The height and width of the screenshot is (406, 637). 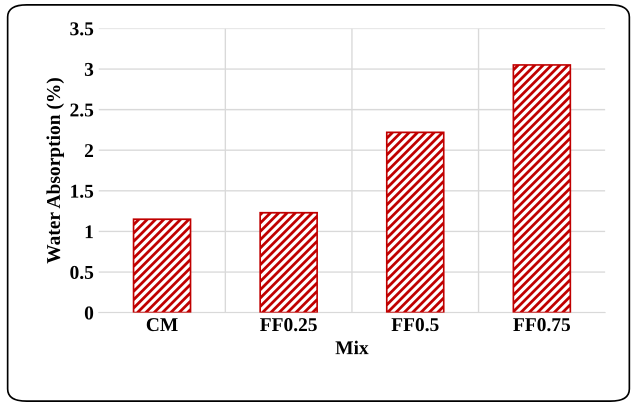 What do you see at coordinates (89, 313) in the screenshot?
I see `y-tick-label: 0` at bounding box center [89, 313].